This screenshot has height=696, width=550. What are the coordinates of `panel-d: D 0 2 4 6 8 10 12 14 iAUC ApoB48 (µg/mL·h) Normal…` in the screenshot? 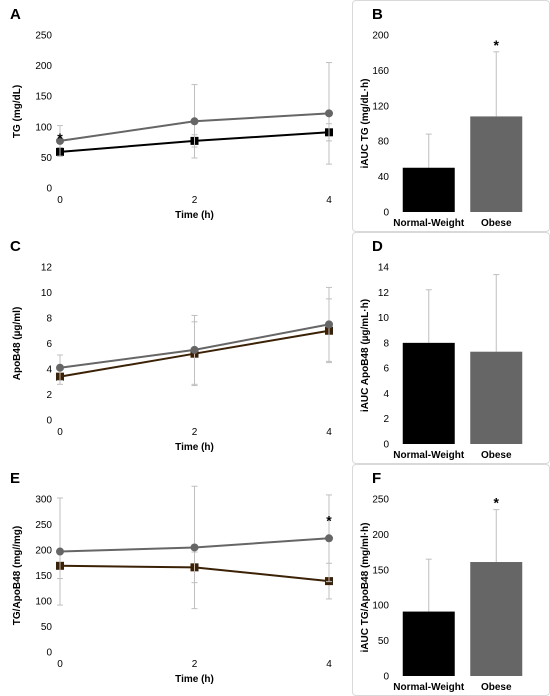 It's located at (451, 348).